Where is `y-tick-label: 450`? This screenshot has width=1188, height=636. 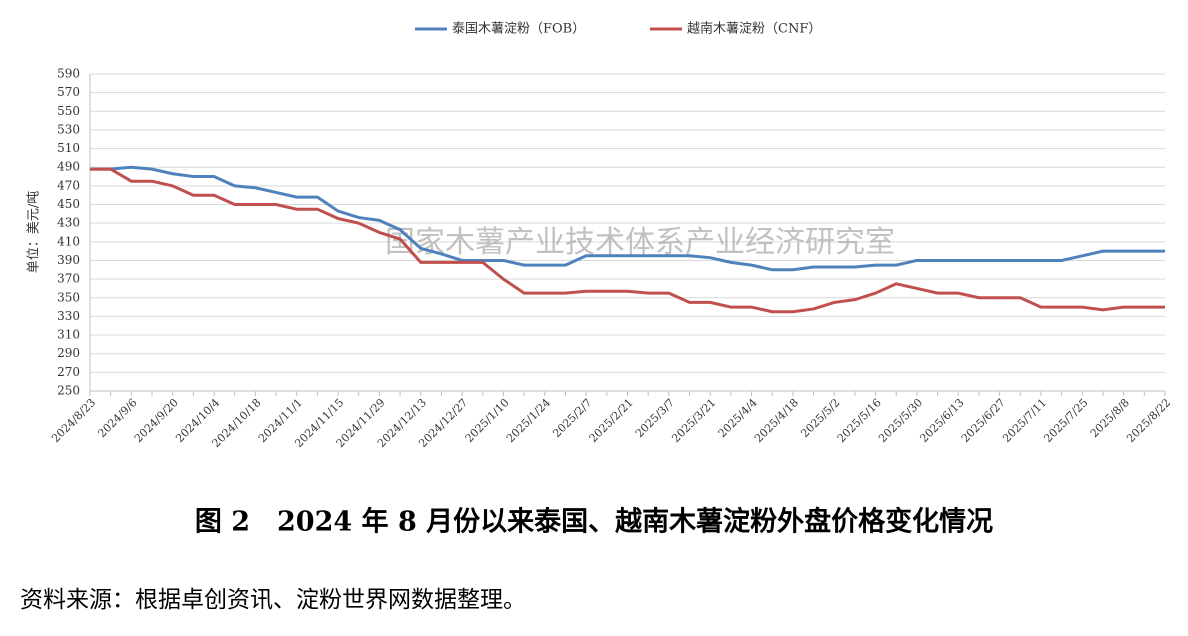 y-tick-label: 450 is located at coordinates (68, 204).